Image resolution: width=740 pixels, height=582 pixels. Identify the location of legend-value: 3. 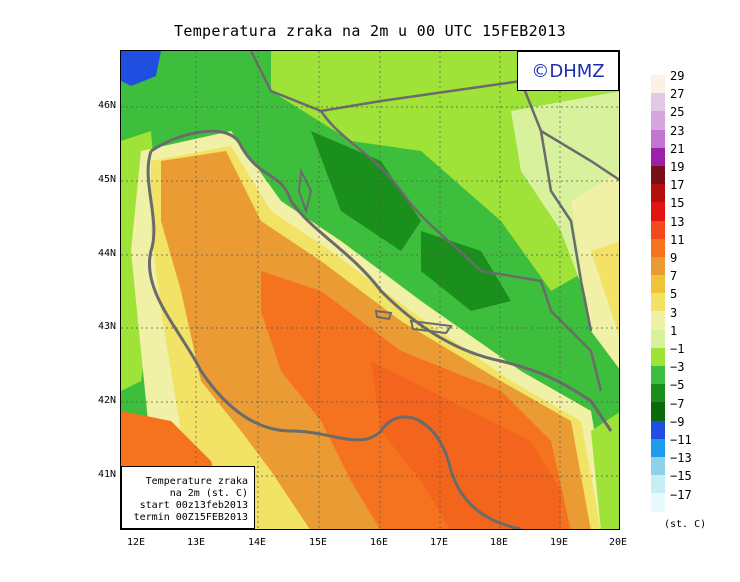
(674, 312).